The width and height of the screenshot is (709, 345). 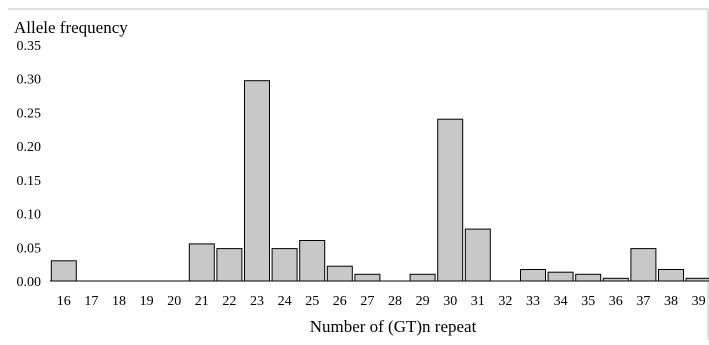 I want to click on x-tick-label: 16, so click(x=64, y=301).